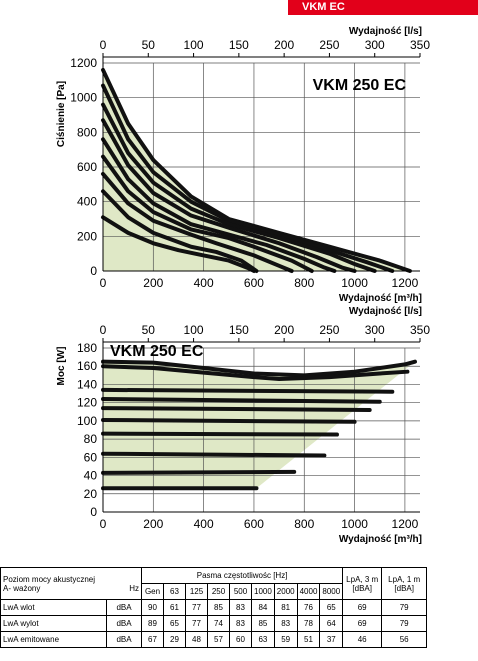 This screenshot has height=661, width=478. Describe the element at coordinates (360, 85) in the screenshot. I see `chart-title: VKM 250 EC` at that location.